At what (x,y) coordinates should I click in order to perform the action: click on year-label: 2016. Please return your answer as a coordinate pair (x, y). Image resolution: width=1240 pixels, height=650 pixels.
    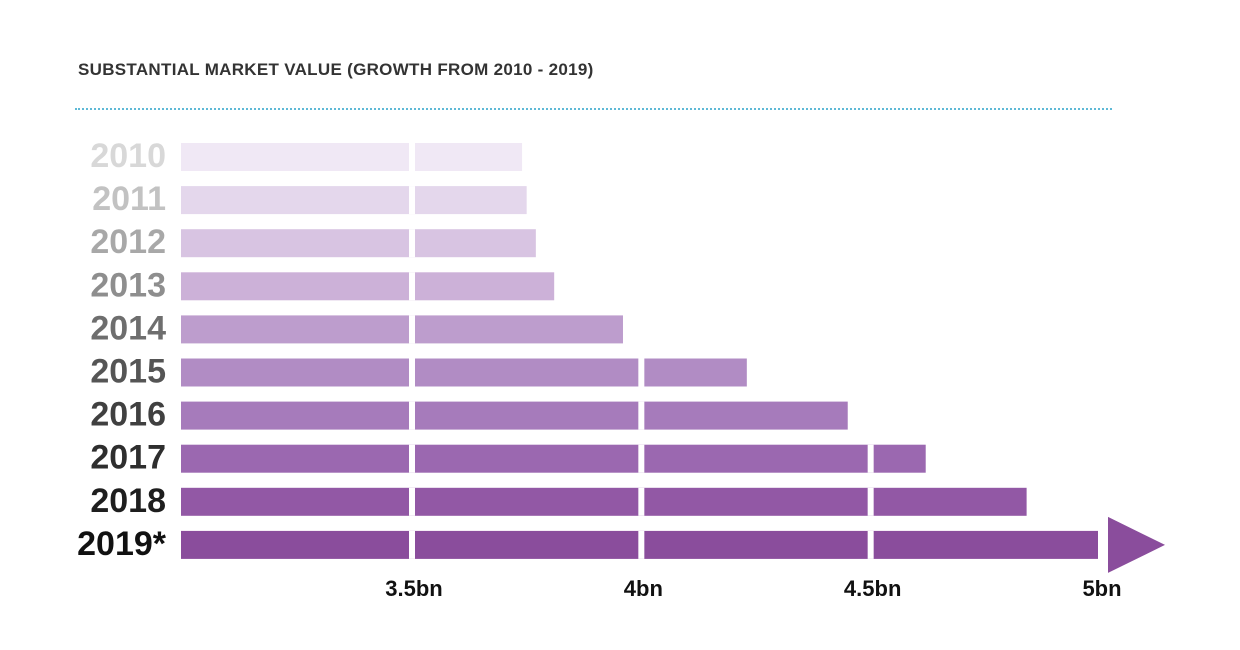
    Looking at the image, I should click on (128, 415).